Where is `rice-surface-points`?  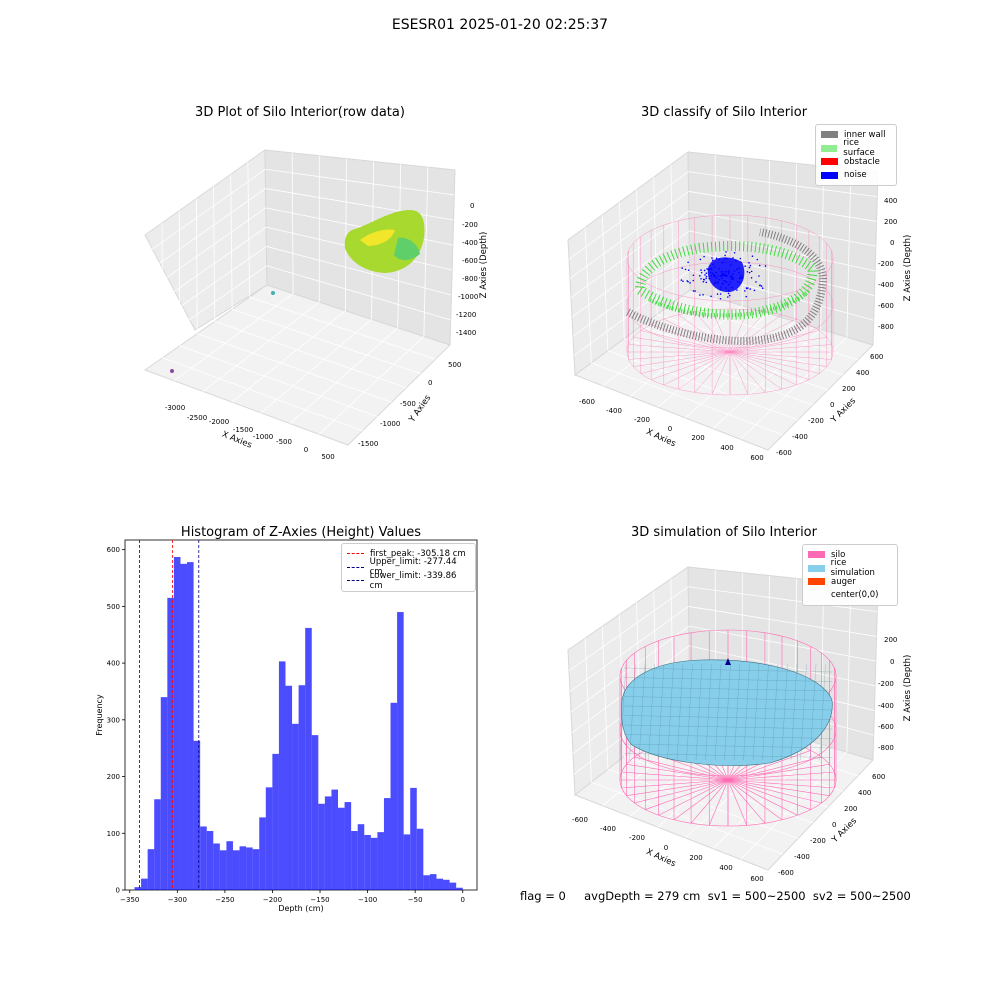 rice-surface-points is located at coordinates (726, 280).